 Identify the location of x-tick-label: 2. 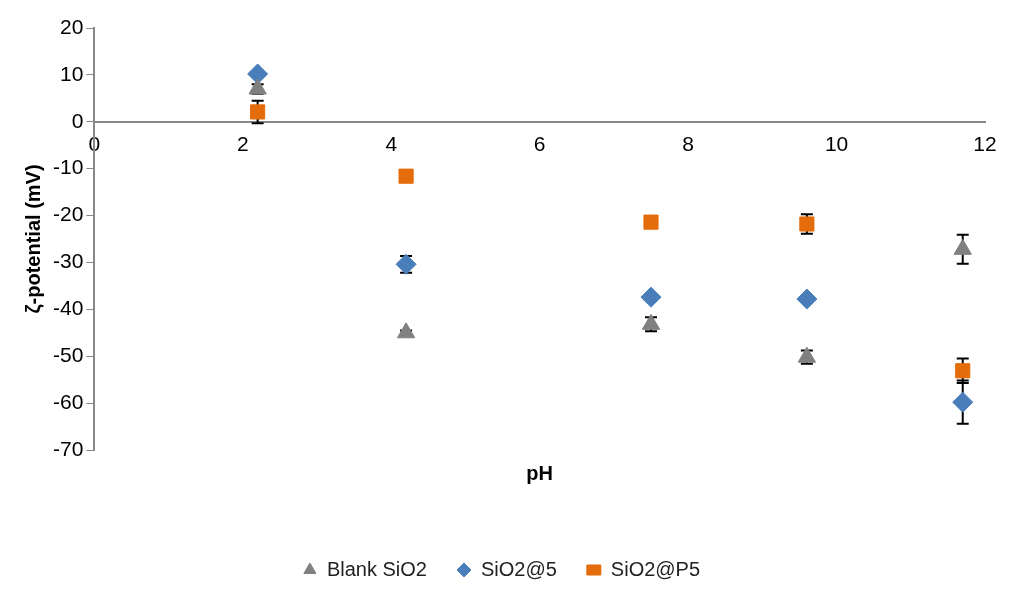
(242, 144).